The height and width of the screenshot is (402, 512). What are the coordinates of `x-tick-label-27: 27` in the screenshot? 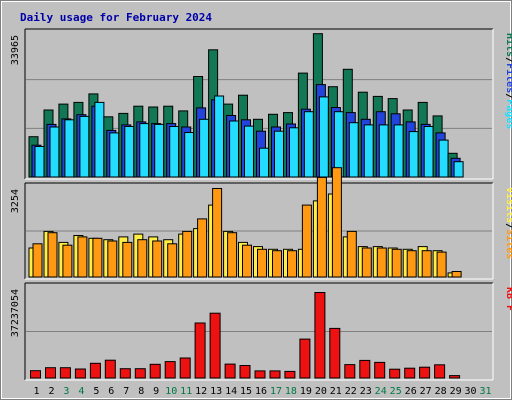 It's located at (426, 391).